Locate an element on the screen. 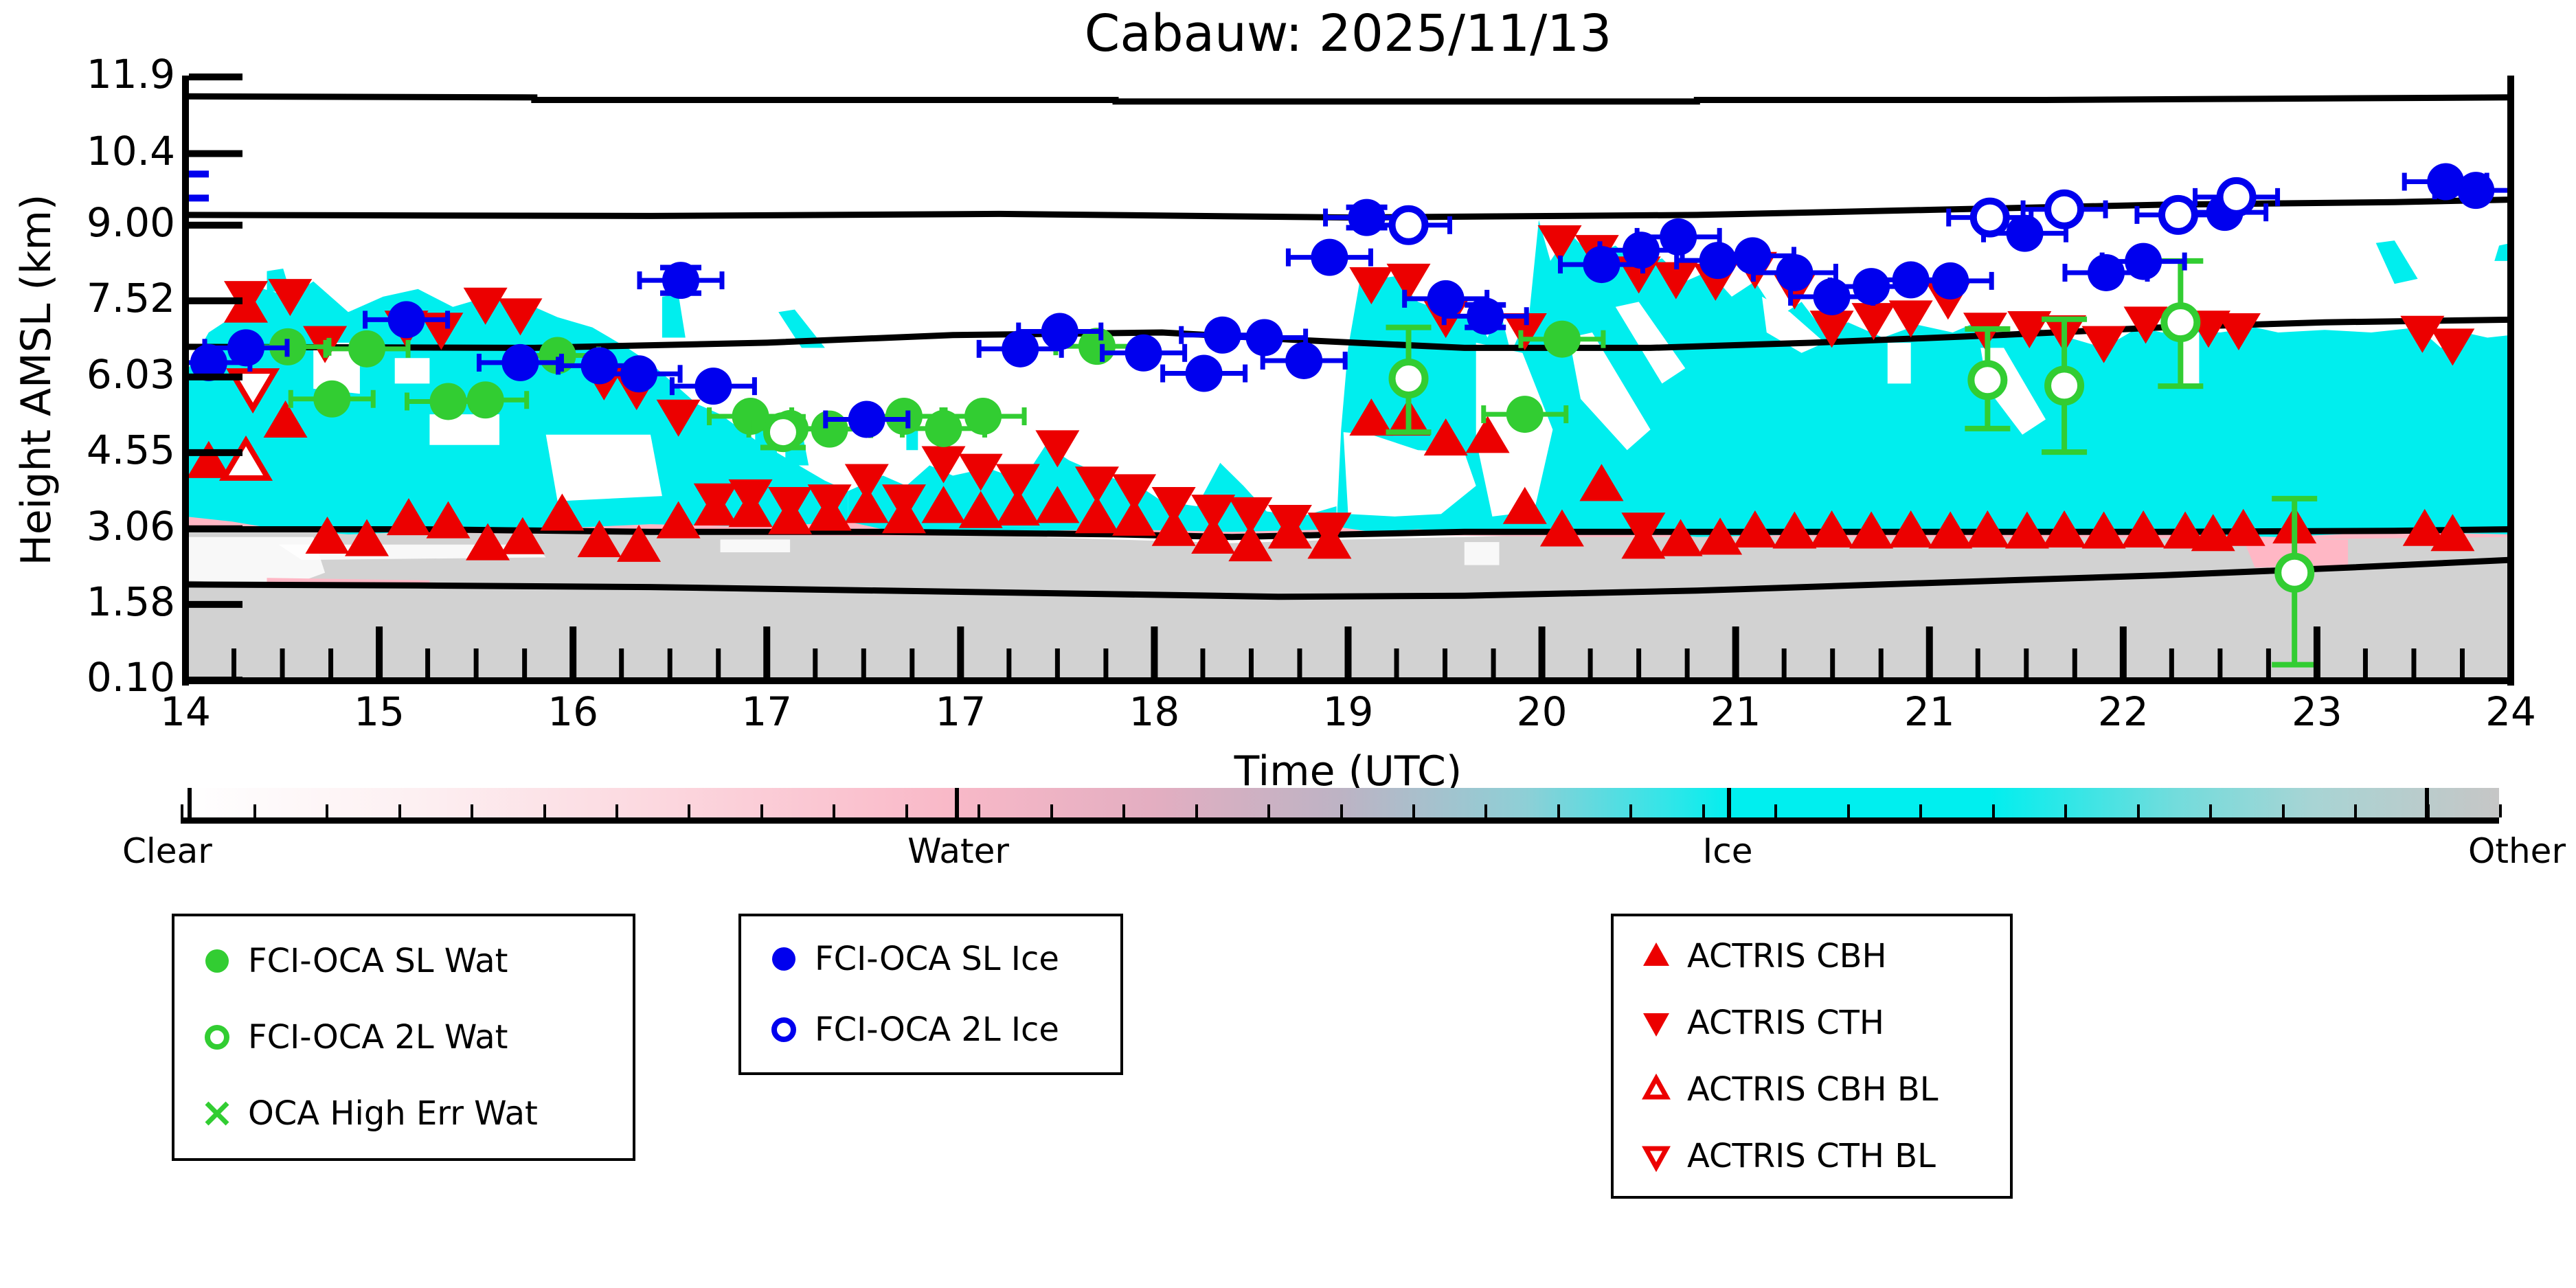  red-open-down-triangle-icon is located at coordinates (1656, 1156).